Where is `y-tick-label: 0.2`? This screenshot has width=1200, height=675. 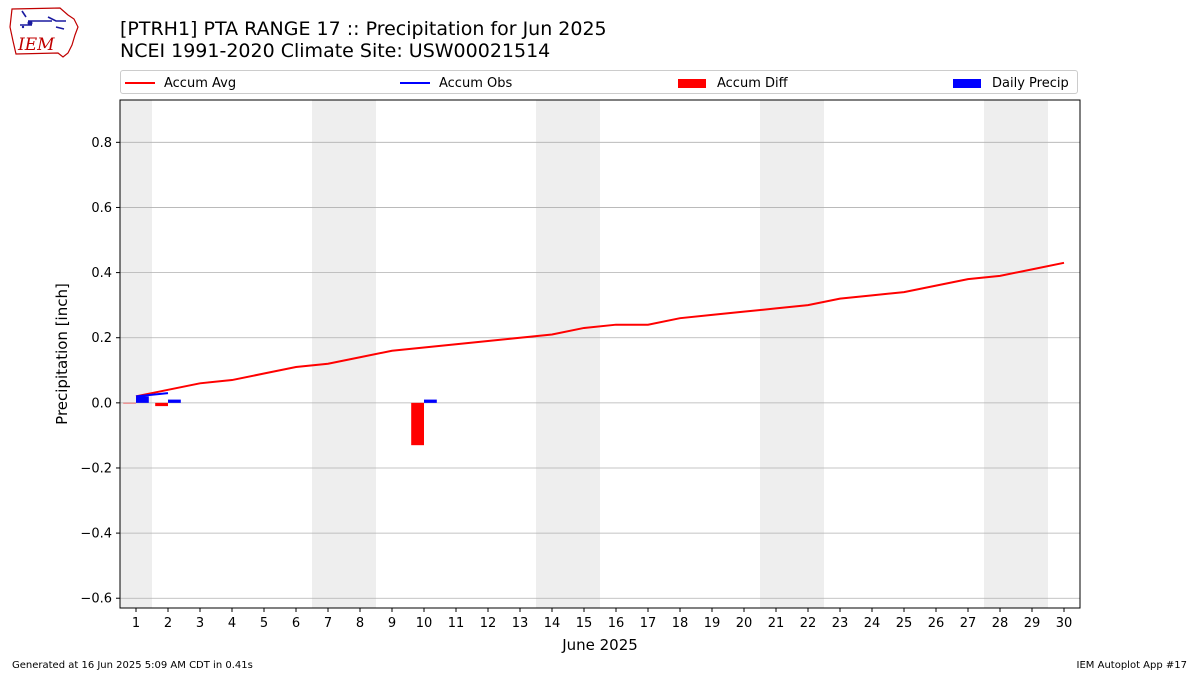
y-tick-label: 0.2 is located at coordinates (101, 338).